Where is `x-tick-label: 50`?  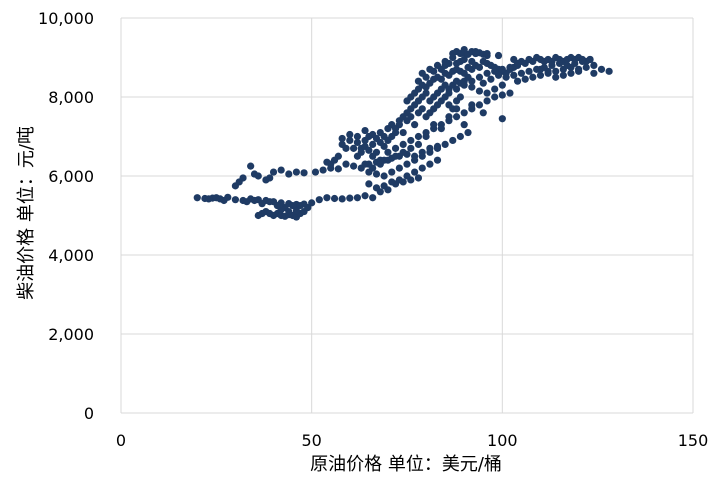 x-tick-label: 50 is located at coordinates (311, 440).